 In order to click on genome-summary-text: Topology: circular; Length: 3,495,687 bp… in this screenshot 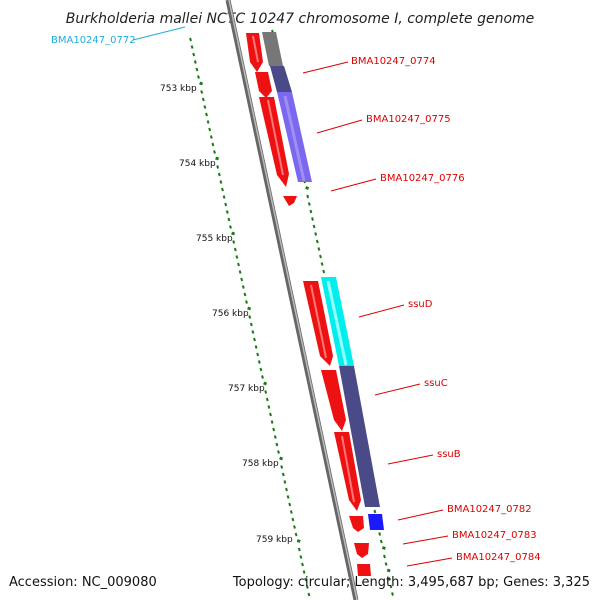, I will do `click(411, 582)`.